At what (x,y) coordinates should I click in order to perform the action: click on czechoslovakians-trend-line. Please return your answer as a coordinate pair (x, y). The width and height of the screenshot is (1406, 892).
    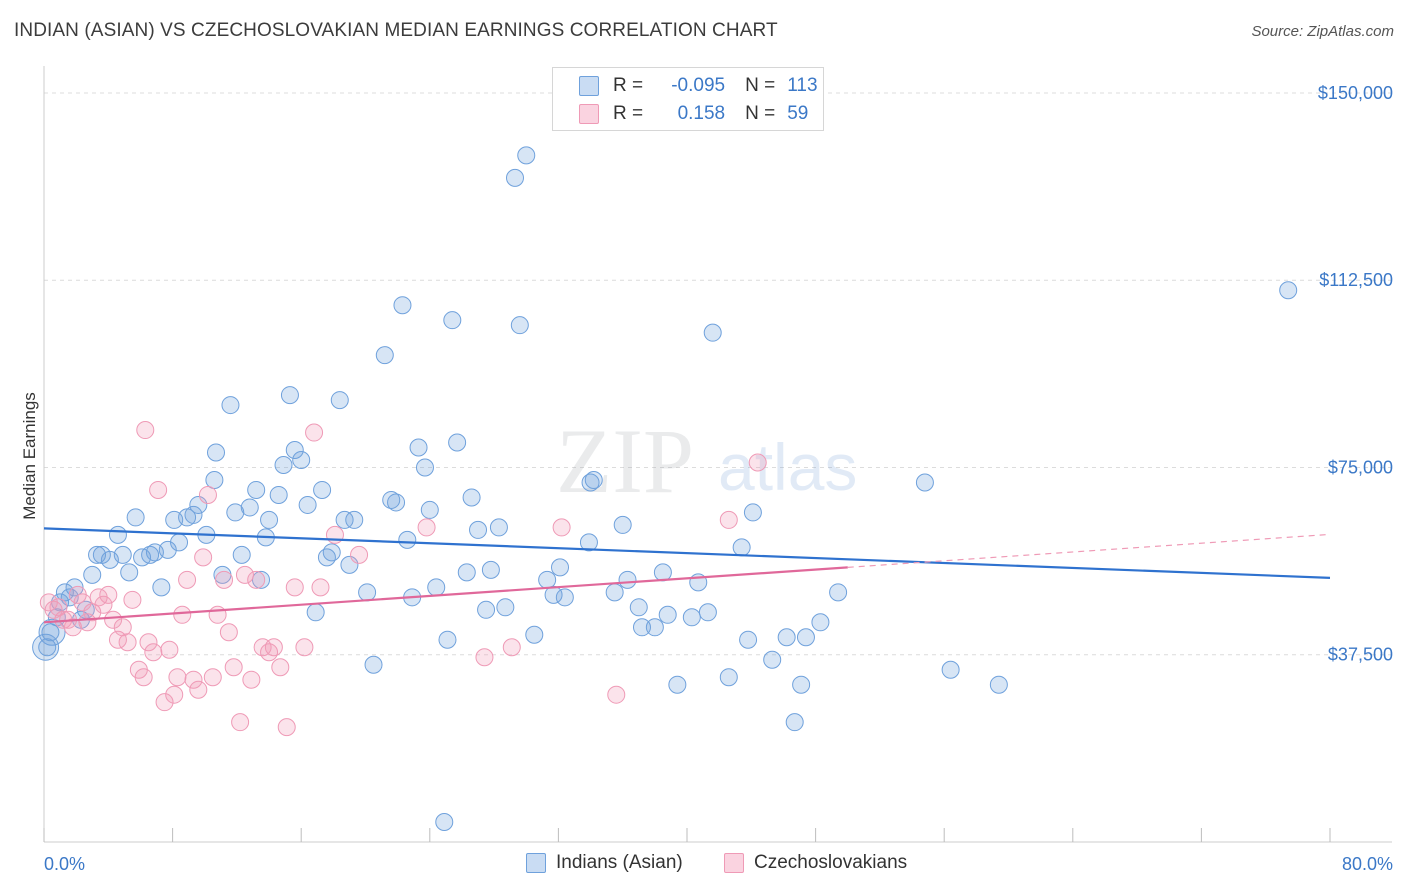
    Looking at the image, I should click on (445, 595).